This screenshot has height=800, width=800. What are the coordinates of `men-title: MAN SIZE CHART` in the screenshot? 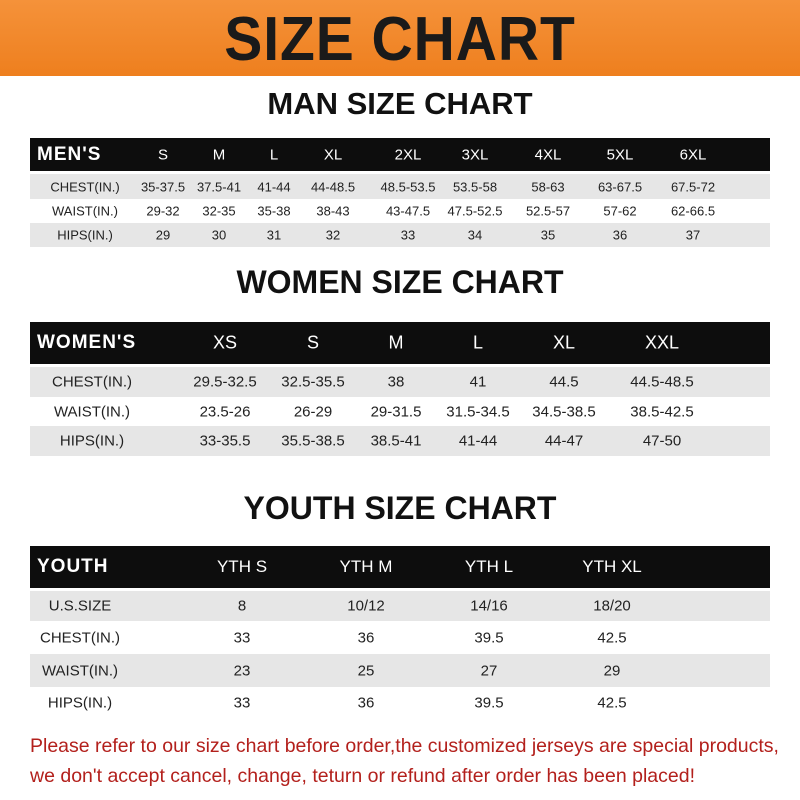 It's located at (400, 103).